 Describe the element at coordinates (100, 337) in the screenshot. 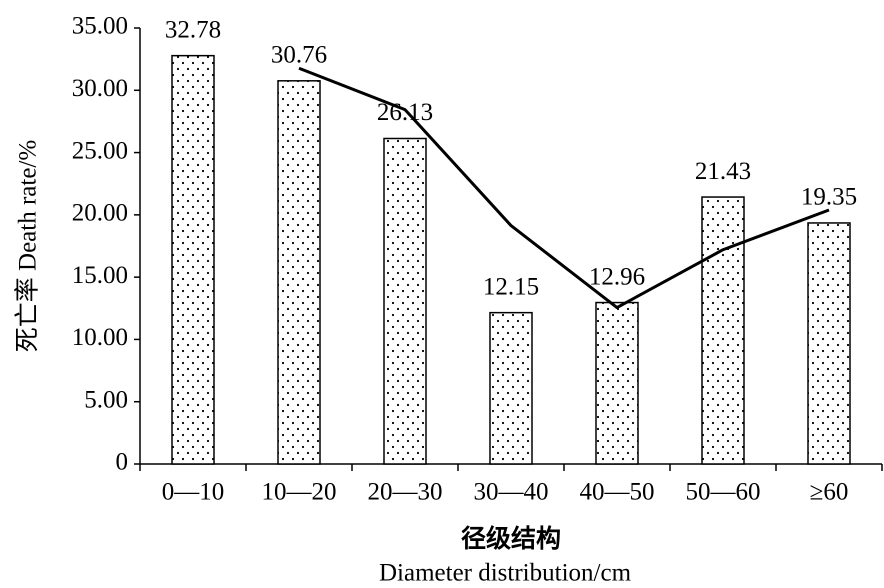

I see `y-tick-label: 10.00` at that location.